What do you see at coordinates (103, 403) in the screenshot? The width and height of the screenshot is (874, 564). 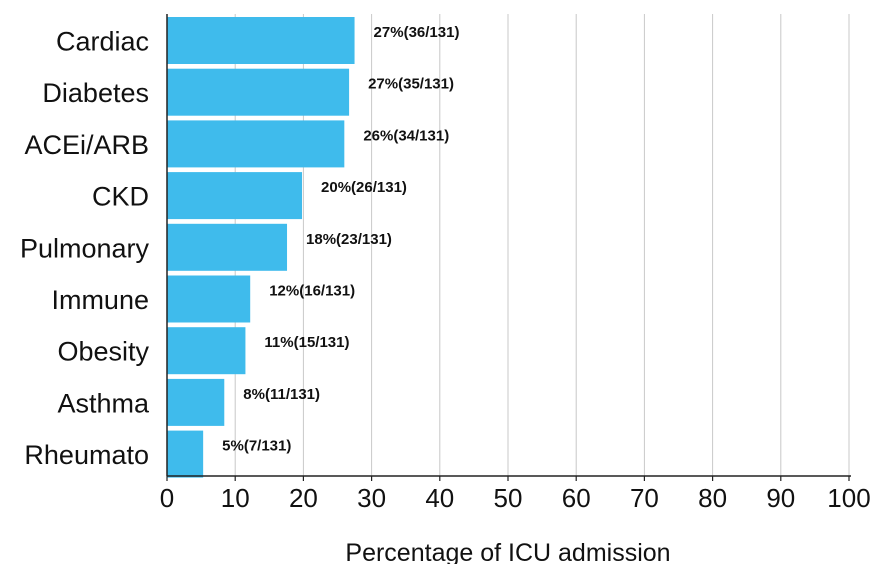 I see `category-label: Asthma` at bounding box center [103, 403].